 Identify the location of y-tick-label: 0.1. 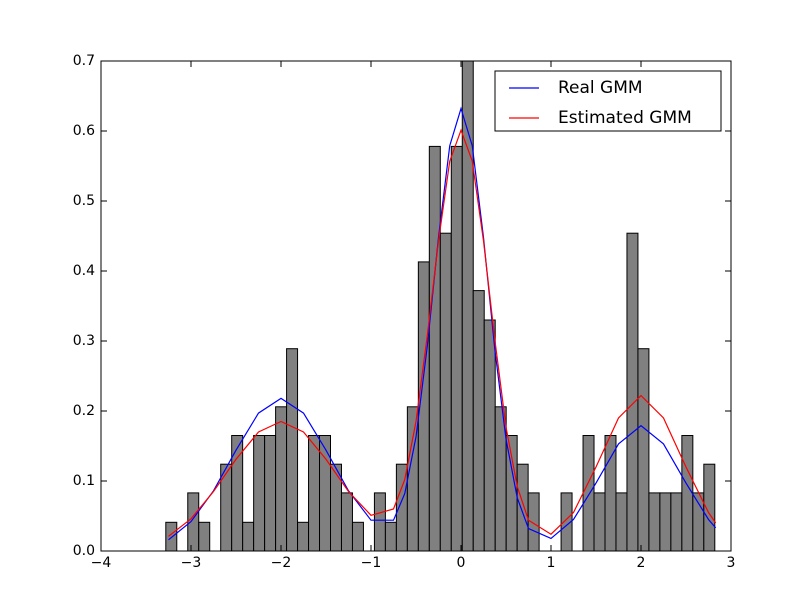
(84, 481).